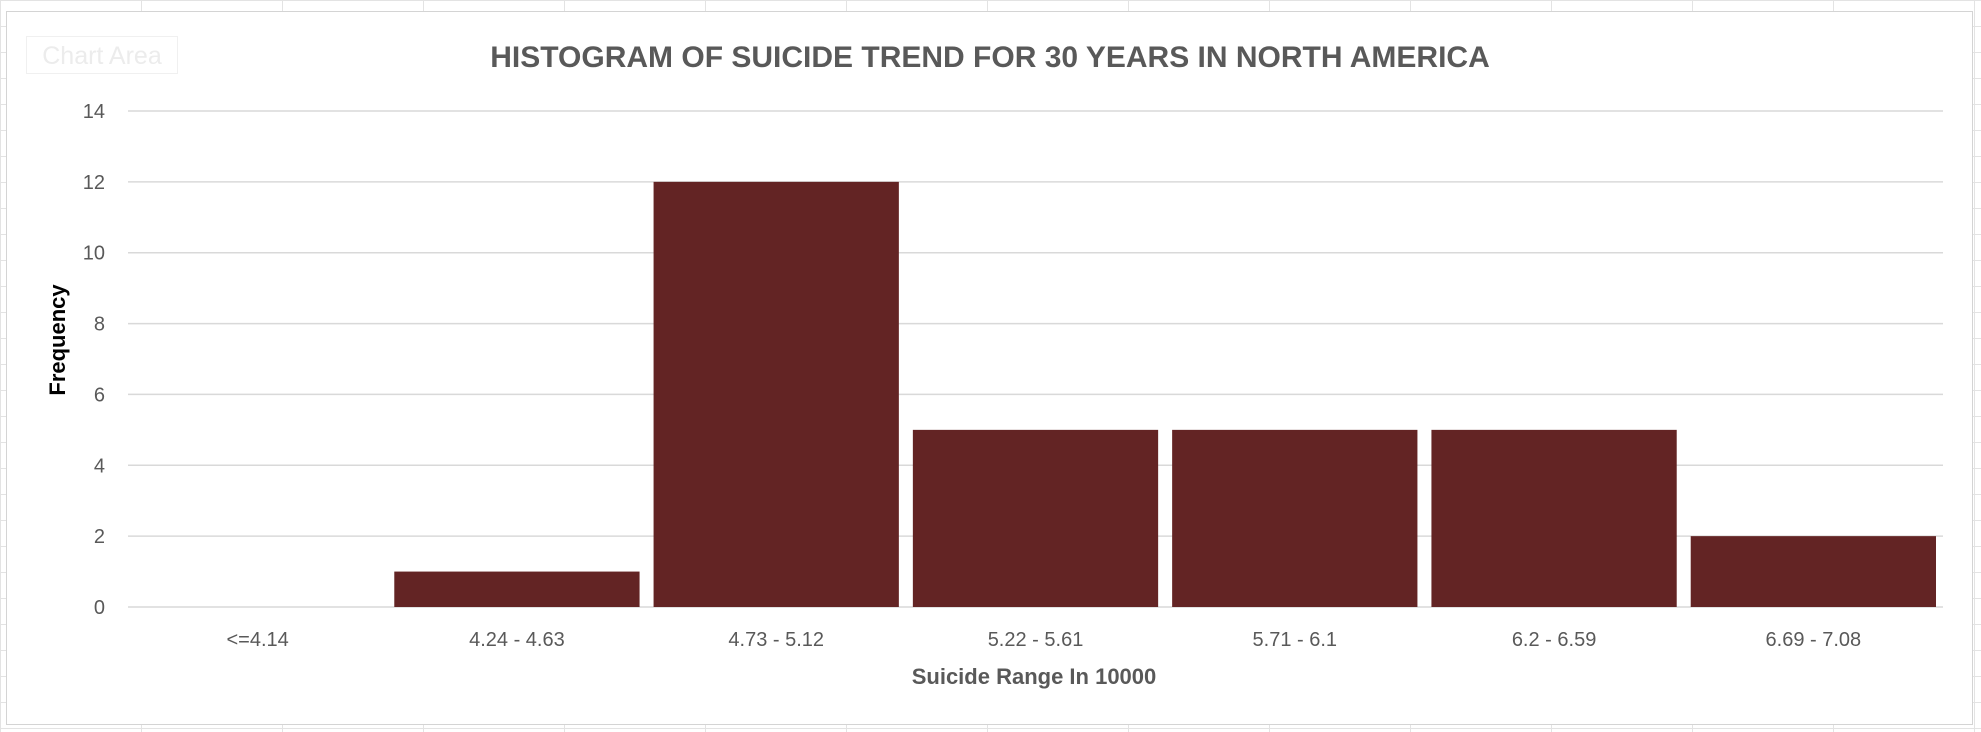 This screenshot has height=732, width=1981. What do you see at coordinates (99, 466) in the screenshot?
I see `y-tick-label: 4` at bounding box center [99, 466].